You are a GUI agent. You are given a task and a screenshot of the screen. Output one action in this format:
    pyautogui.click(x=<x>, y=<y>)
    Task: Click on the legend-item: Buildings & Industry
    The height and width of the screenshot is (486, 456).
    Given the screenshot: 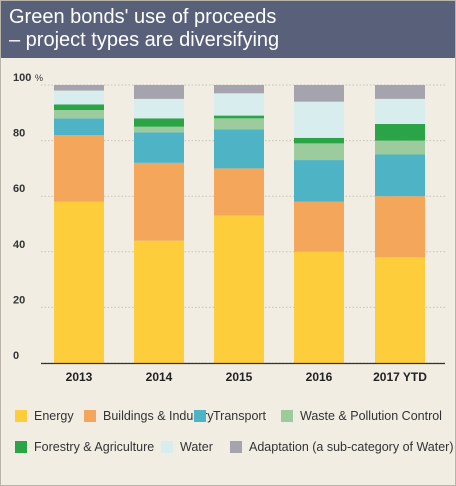 What is the action you would take?
    pyautogui.click(x=148, y=416)
    